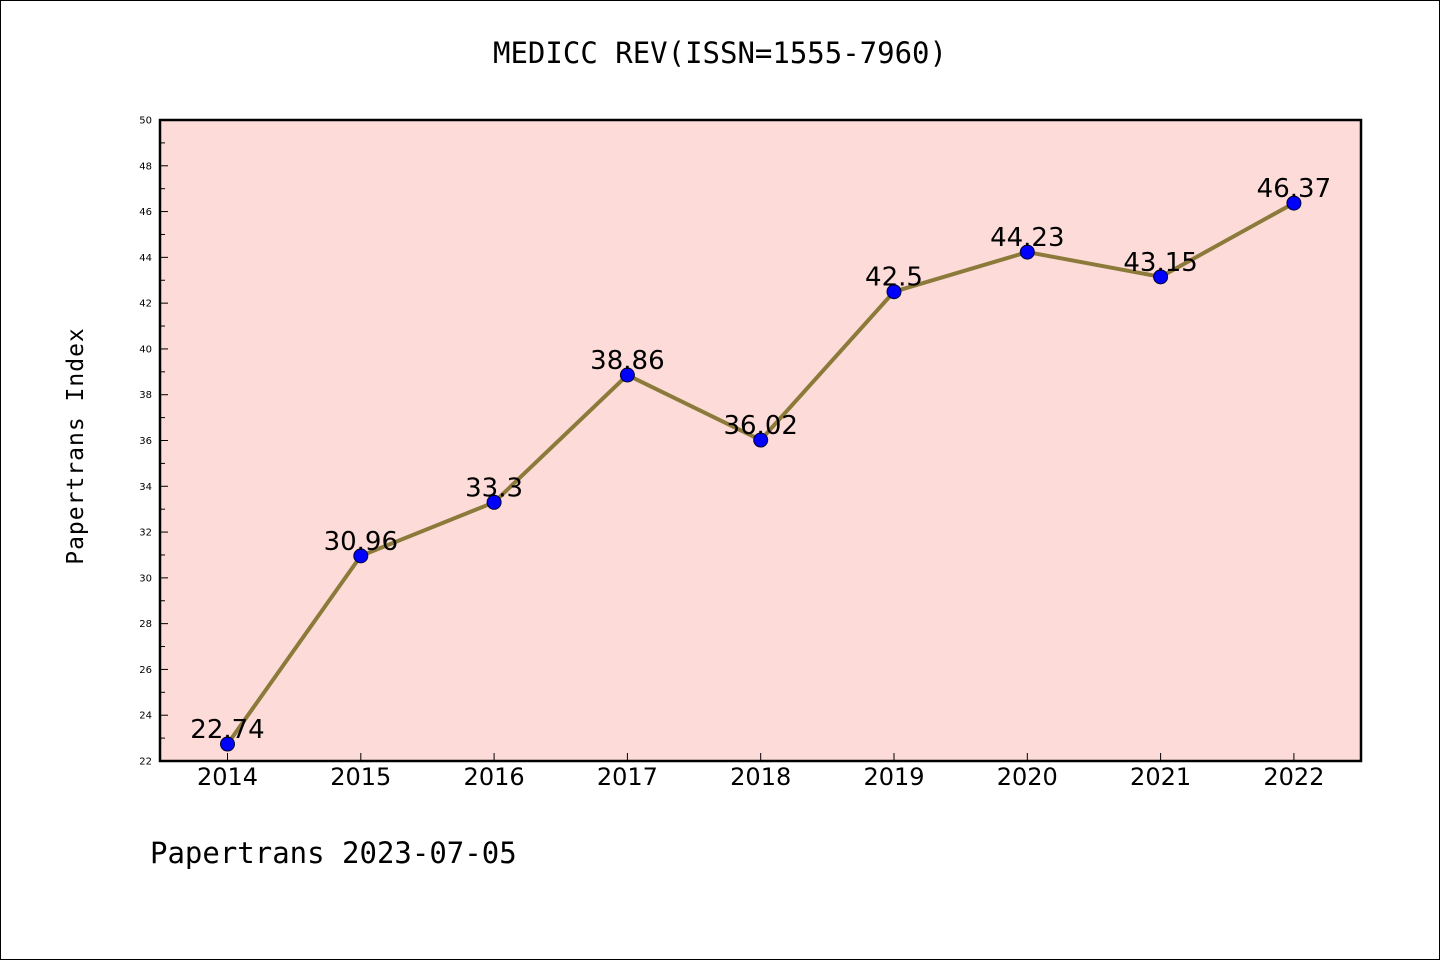 This screenshot has width=1440, height=960. Describe the element at coordinates (227, 730) in the screenshot. I see `data-label: 22.74` at that location.